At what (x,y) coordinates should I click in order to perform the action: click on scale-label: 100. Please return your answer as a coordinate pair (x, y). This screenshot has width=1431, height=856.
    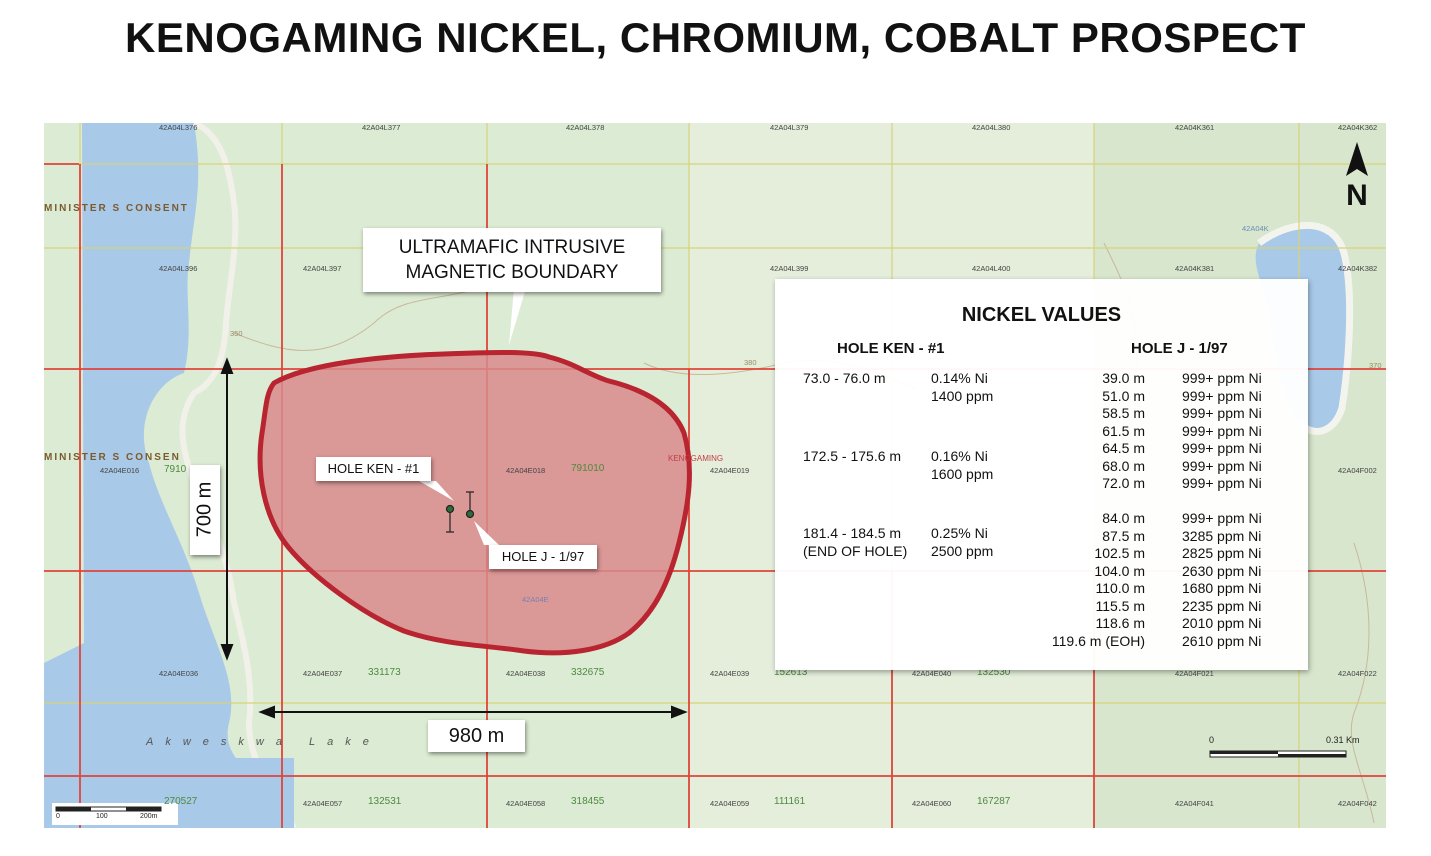
    Looking at the image, I should click on (102, 816).